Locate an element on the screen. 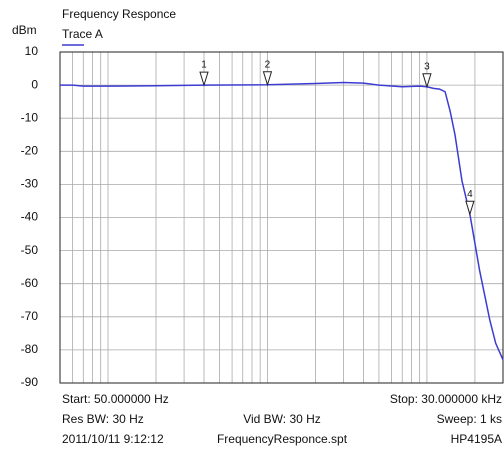  footer-text: Sweep: 1 ks is located at coordinates (469, 419).